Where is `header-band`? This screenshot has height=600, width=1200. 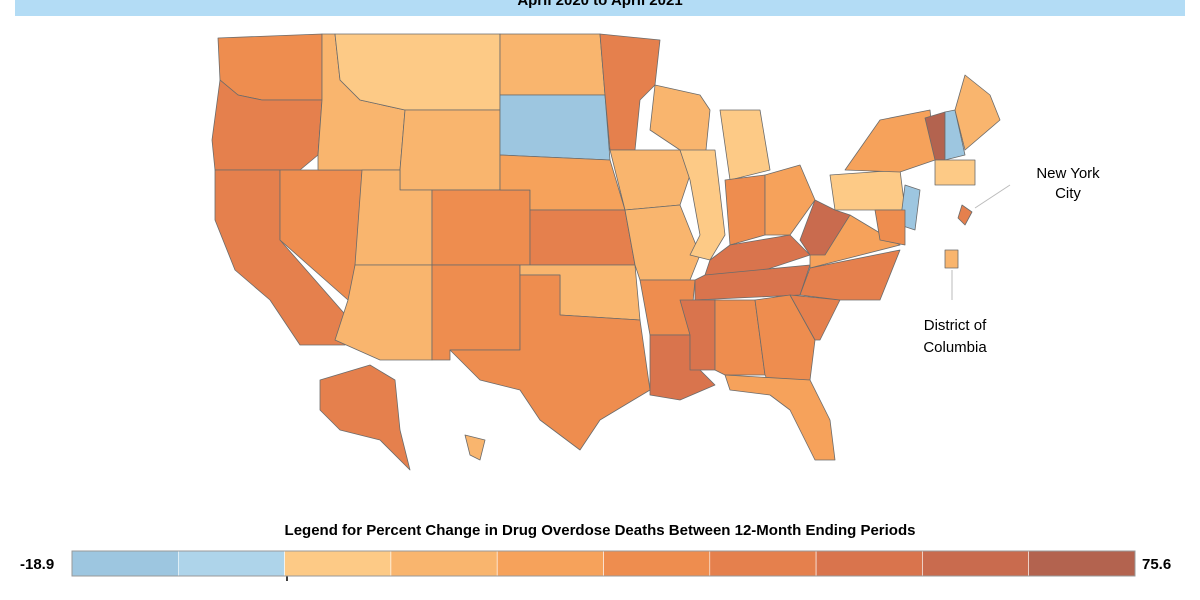 header-band is located at coordinates (600, 8).